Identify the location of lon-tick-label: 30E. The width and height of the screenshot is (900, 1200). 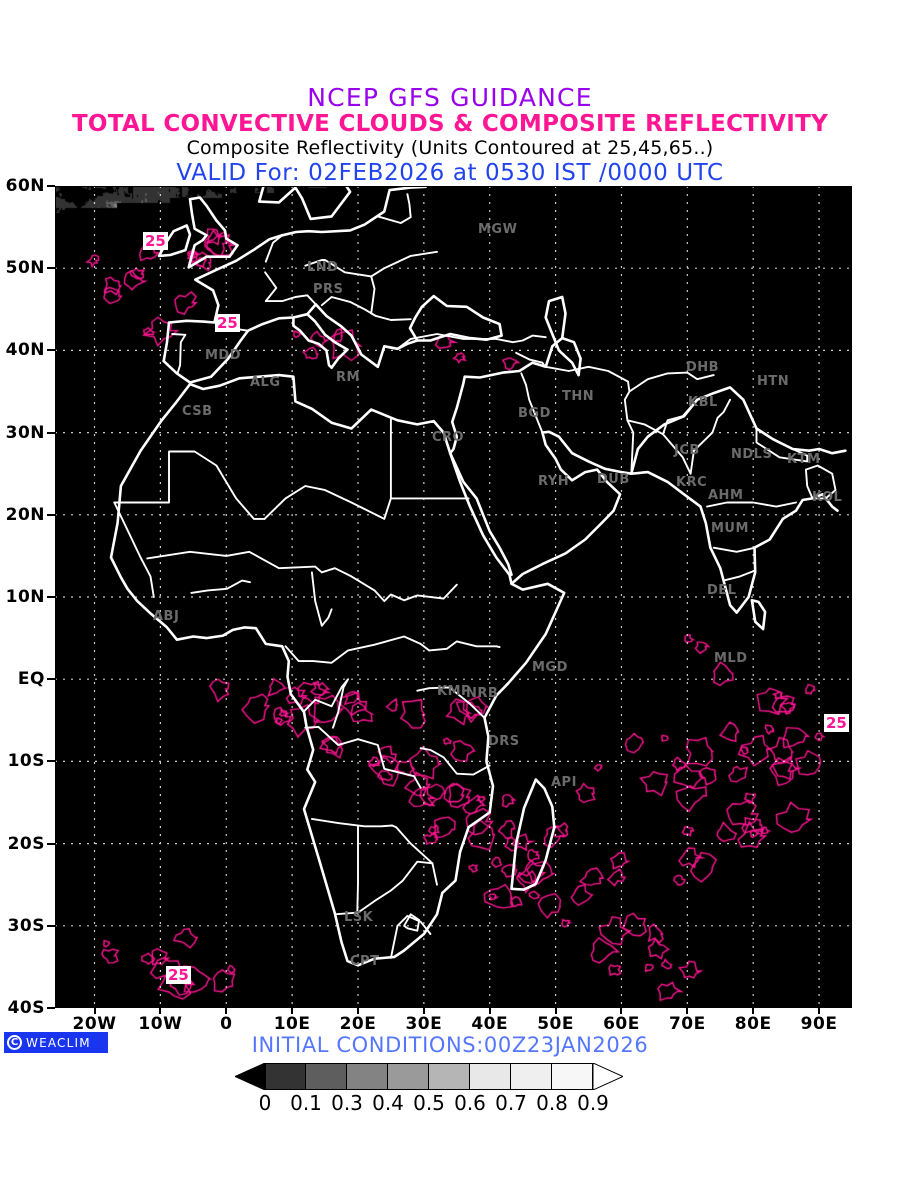
(424, 1024).